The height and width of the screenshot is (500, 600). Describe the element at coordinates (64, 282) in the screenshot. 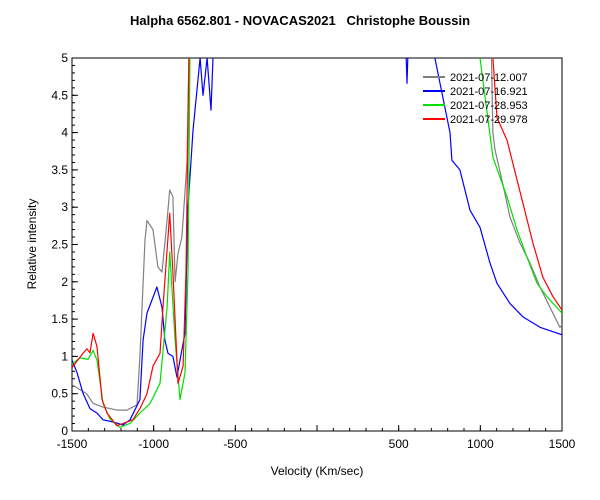

I see `y-tick-label: 2` at that location.